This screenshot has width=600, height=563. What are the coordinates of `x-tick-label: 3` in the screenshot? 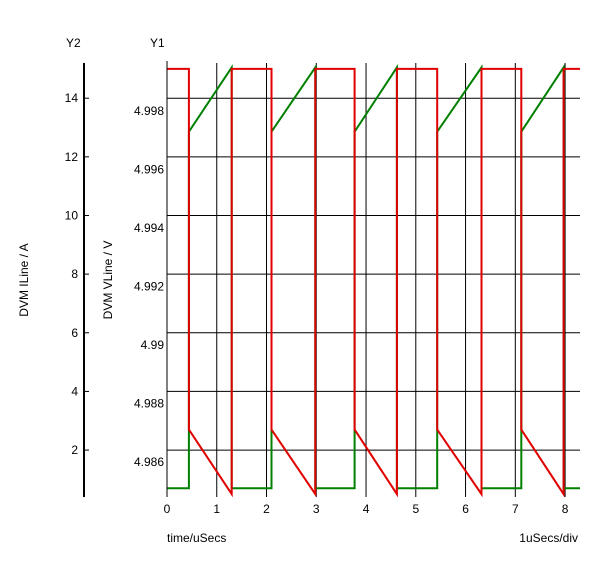 It's located at (316, 509).